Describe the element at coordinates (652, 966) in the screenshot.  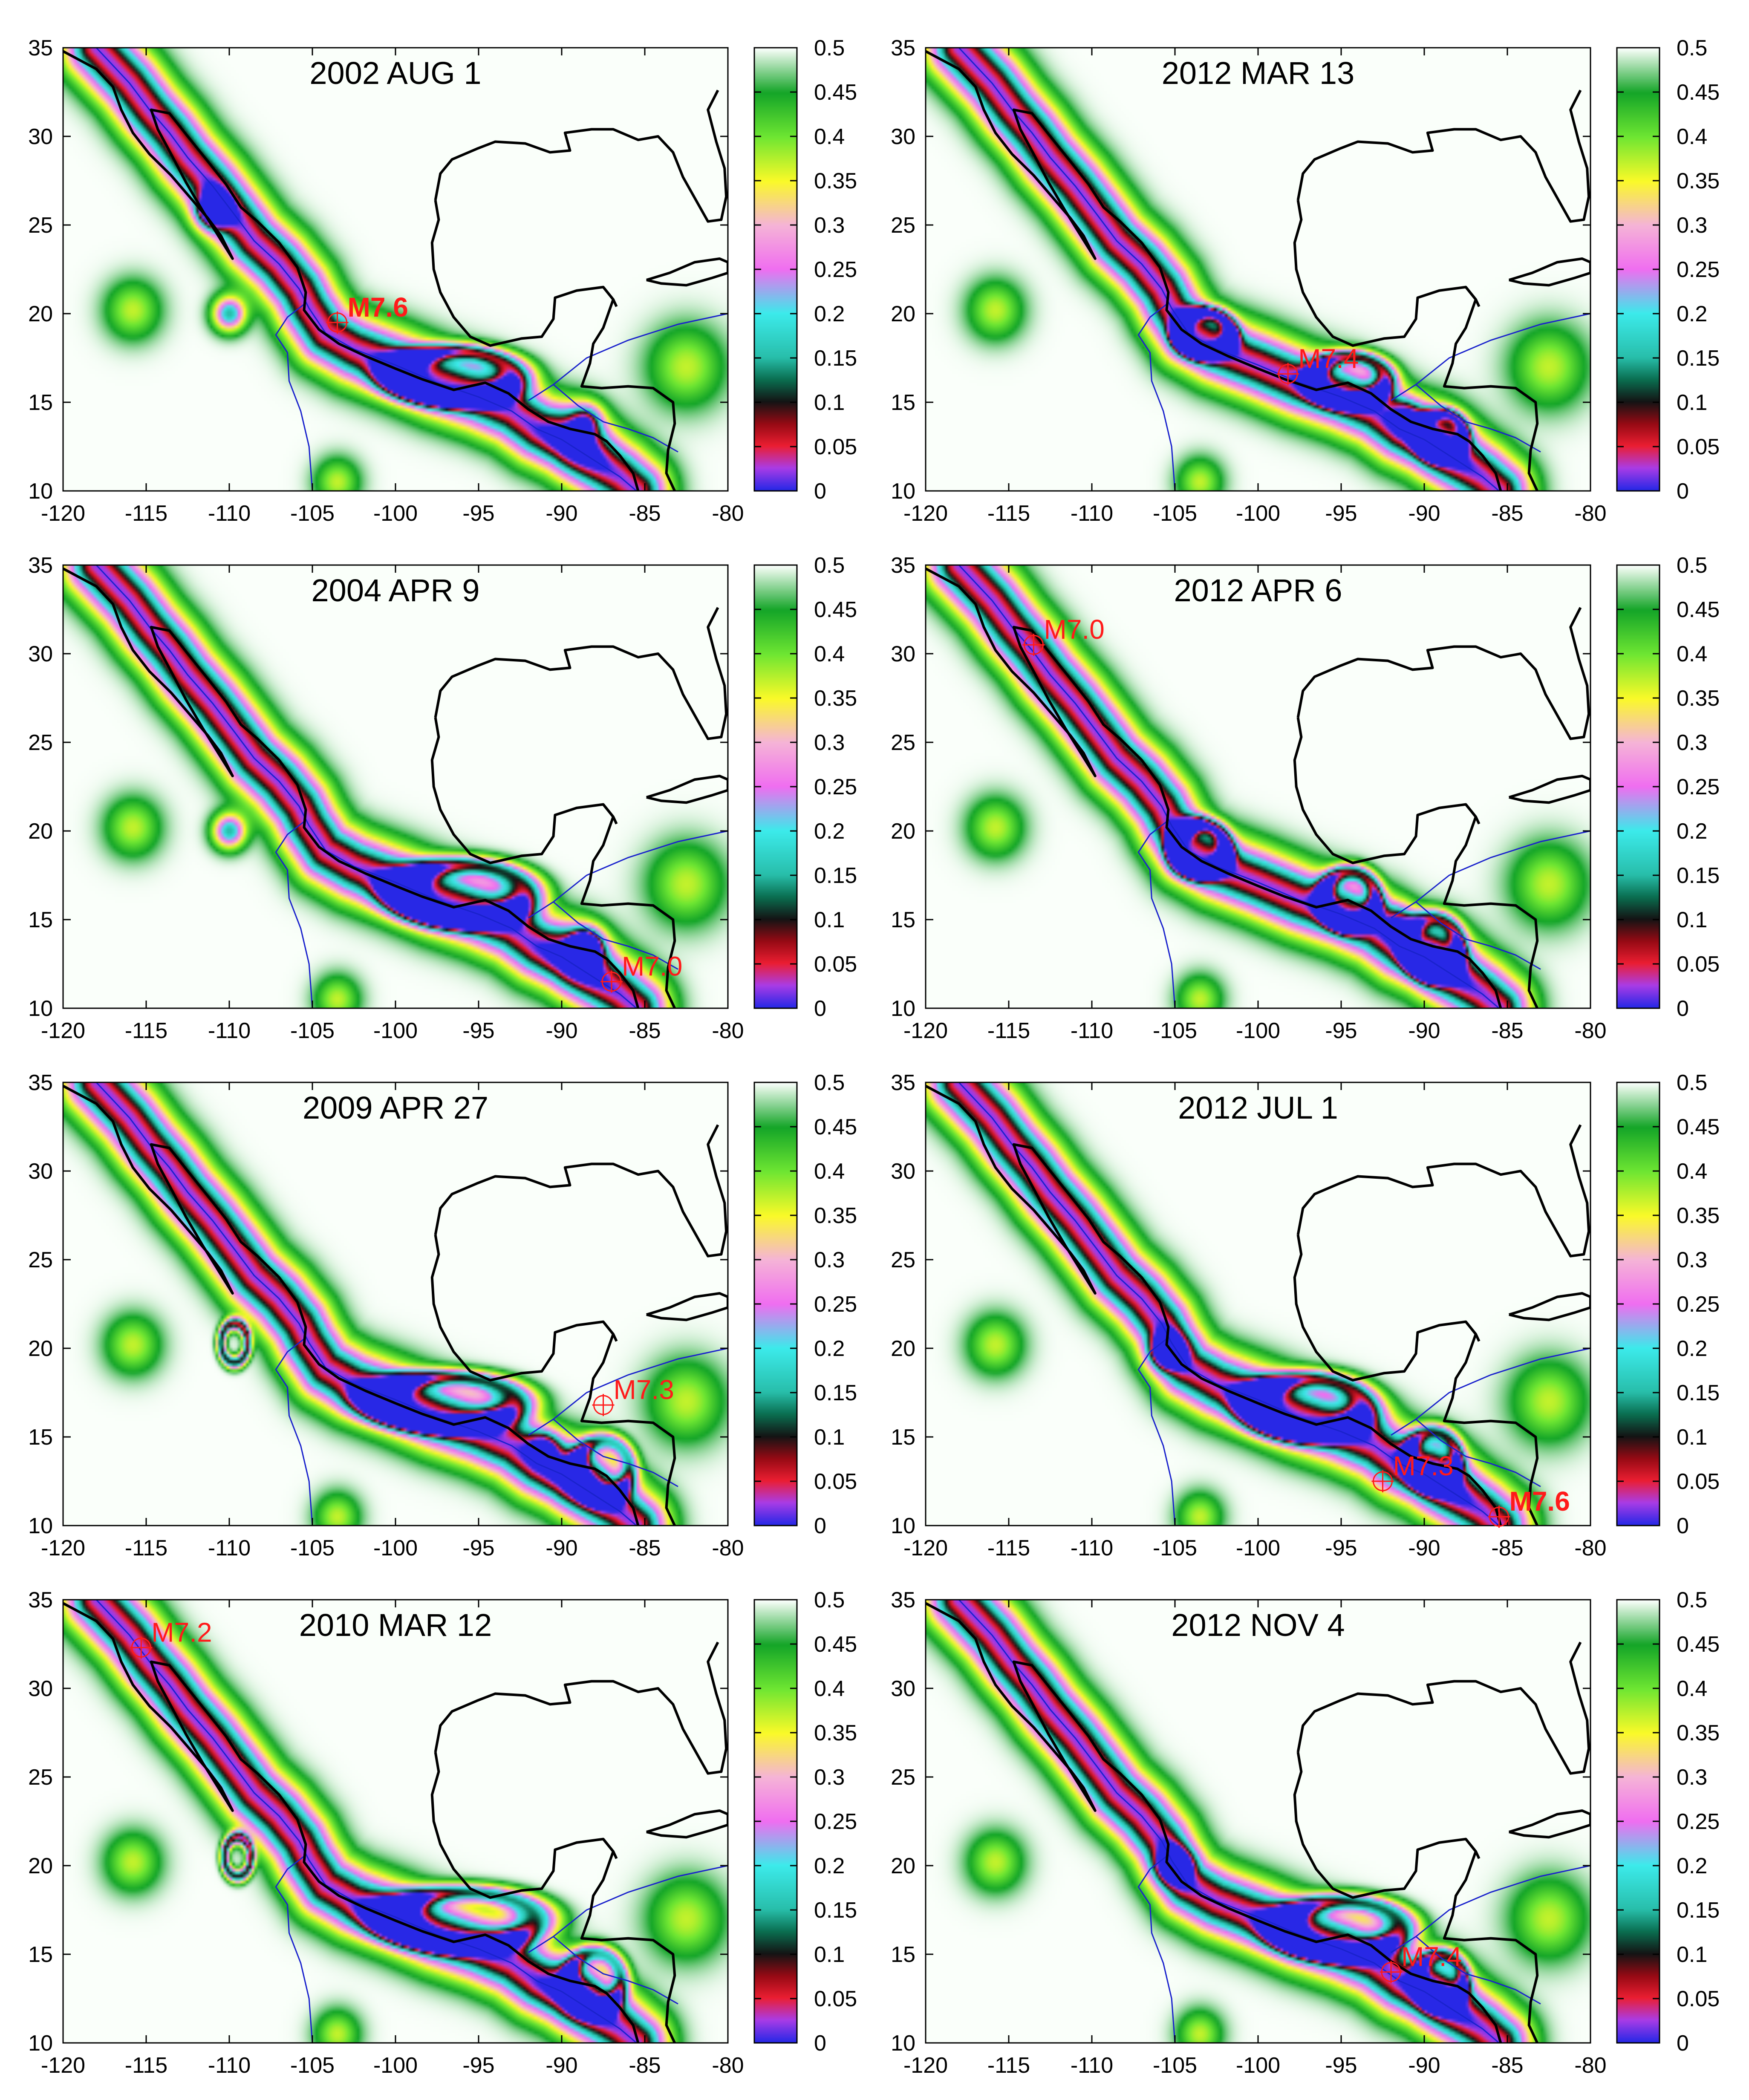
I see `event-magnitude-label: M7.0` at that location.